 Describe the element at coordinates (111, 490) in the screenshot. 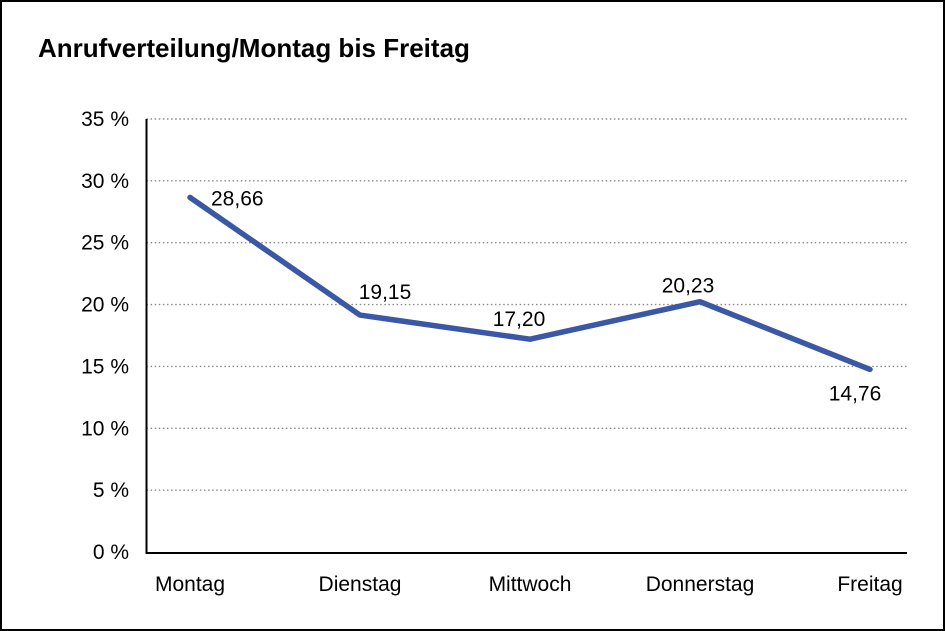

I see `y-tick-label: 5 %` at that location.